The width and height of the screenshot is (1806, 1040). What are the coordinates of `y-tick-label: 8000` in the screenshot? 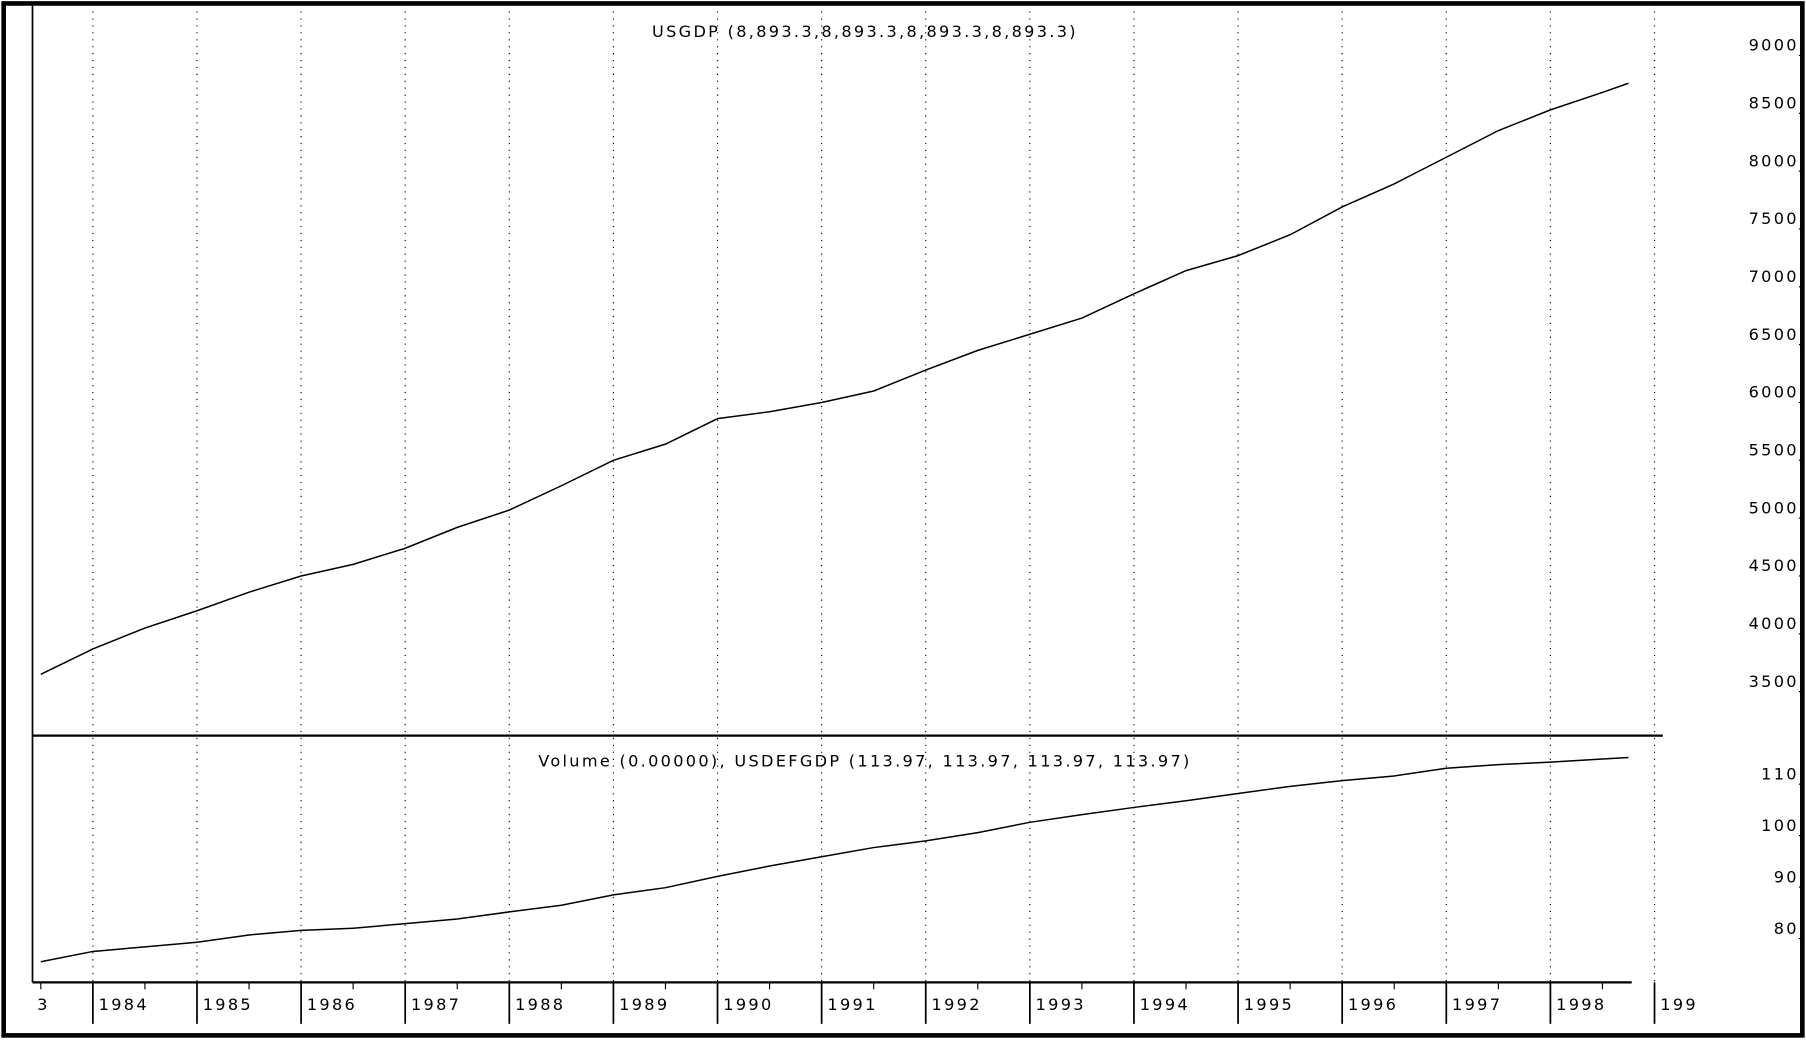 It's located at (1774, 160).